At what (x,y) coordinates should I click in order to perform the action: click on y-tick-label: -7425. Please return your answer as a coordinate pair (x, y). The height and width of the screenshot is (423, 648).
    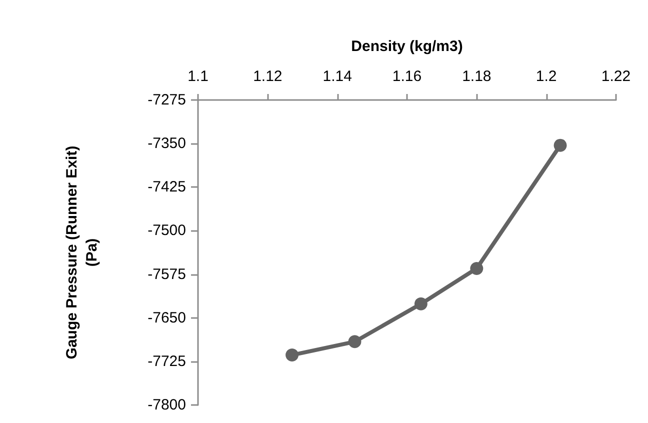
    Looking at the image, I should click on (167, 187).